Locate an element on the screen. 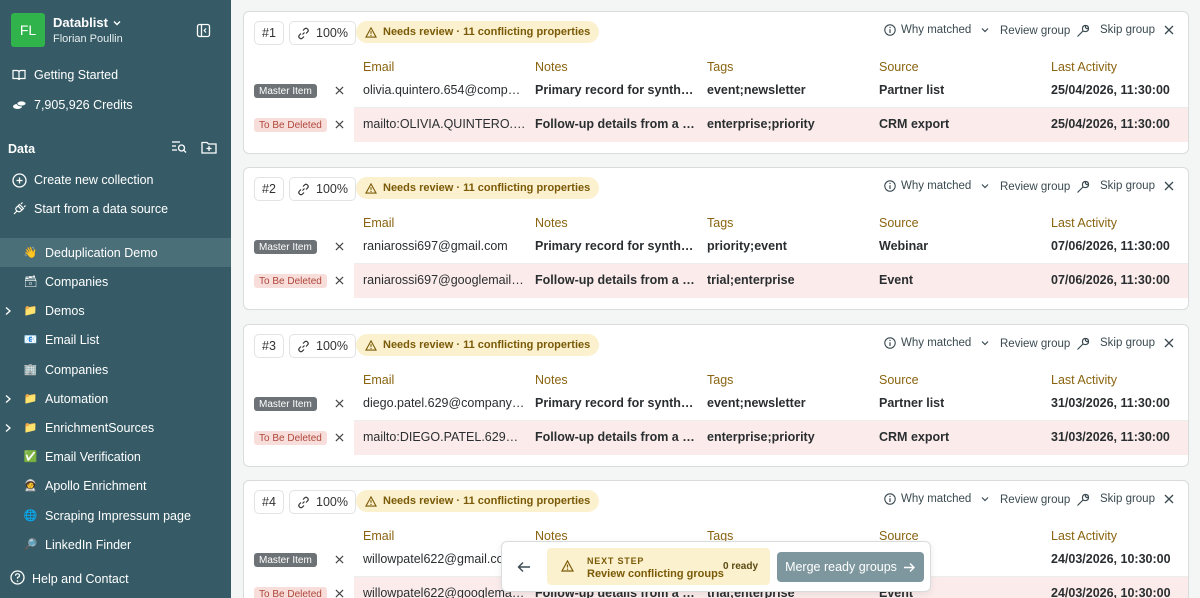  sidebar-item: 🔎 LinkedIn Finder is located at coordinates (115, 544).